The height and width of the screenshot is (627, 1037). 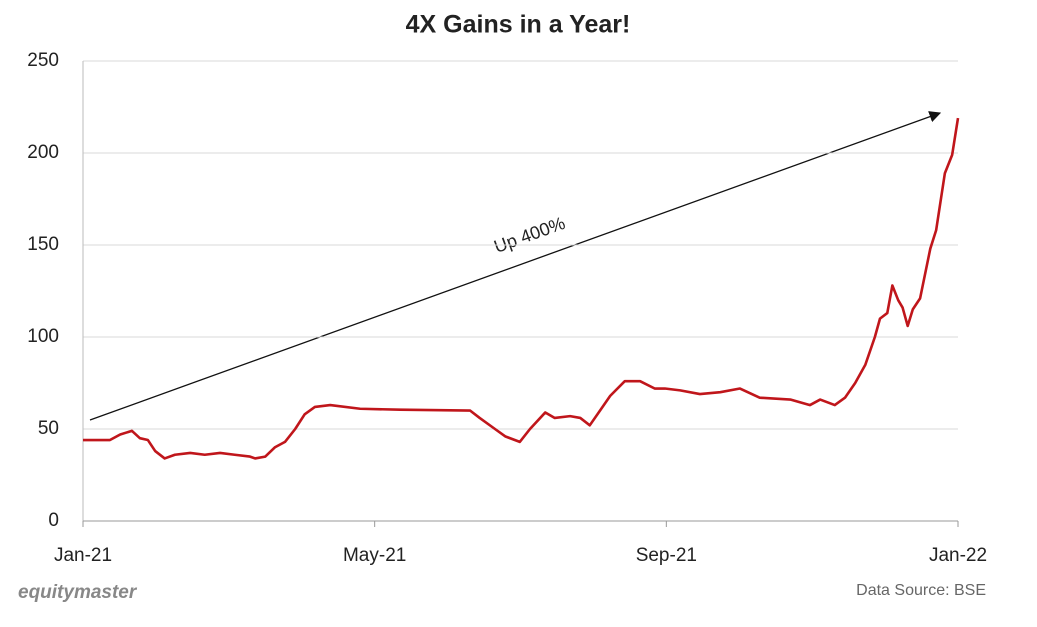 What do you see at coordinates (529, 235) in the screenshot?
I see `annotation: Up 400%` at bounding box center [529, 235].